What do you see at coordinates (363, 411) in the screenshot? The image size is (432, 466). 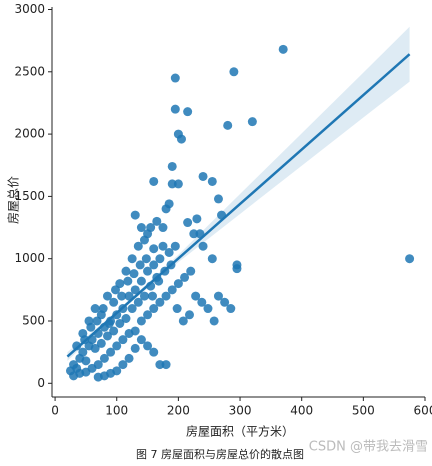 I see `x-tick-label: 500` at bounding box center [363, 411].